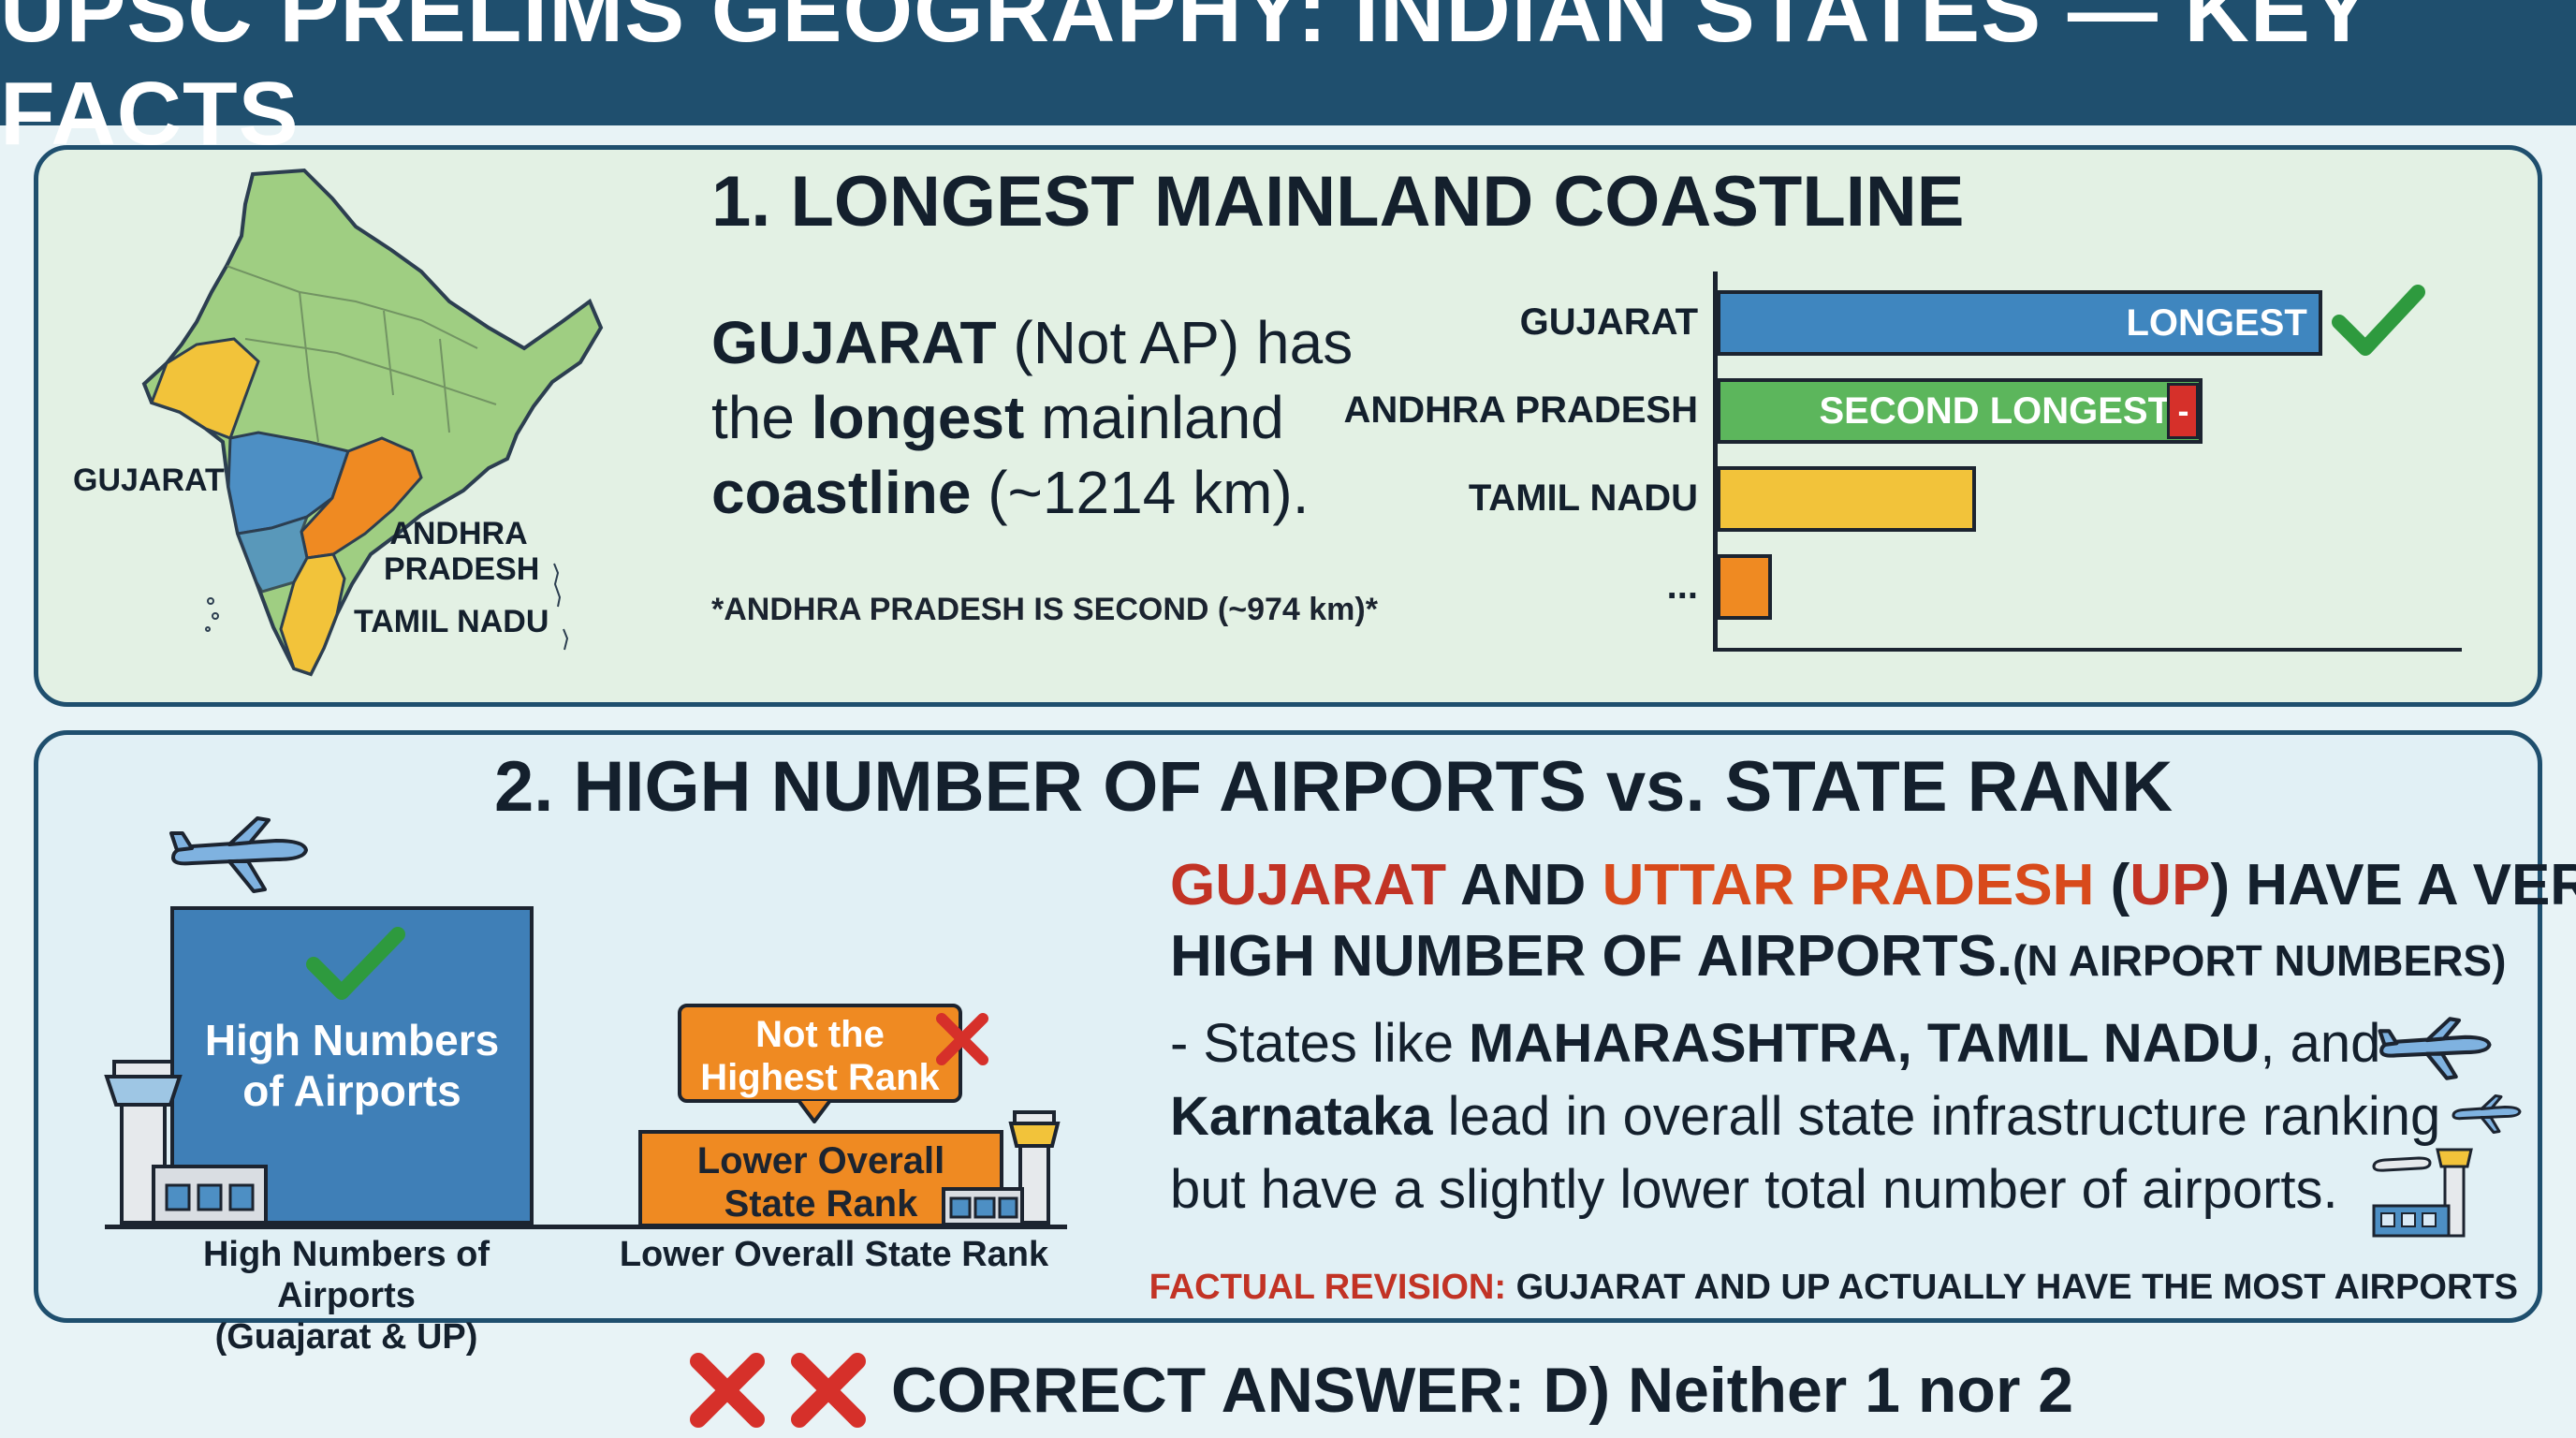  Describe the element at coordinates (2320, 1043) in the screenshot. I see `para-l1-post: , and` at that location.